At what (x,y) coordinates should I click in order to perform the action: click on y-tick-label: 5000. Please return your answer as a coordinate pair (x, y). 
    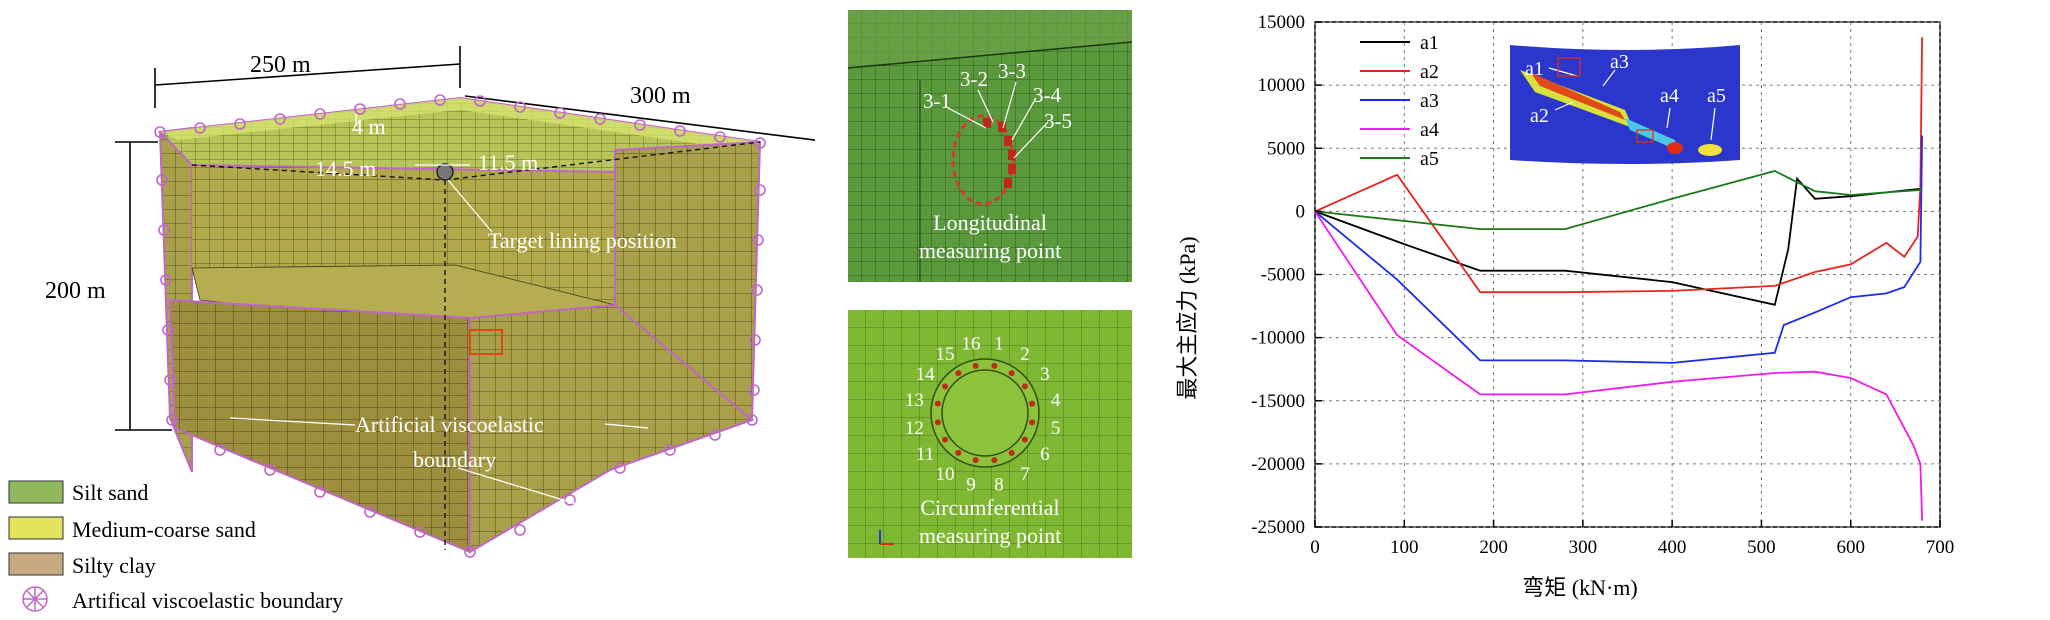
    Looking at the image, I should click on (1286, 148).